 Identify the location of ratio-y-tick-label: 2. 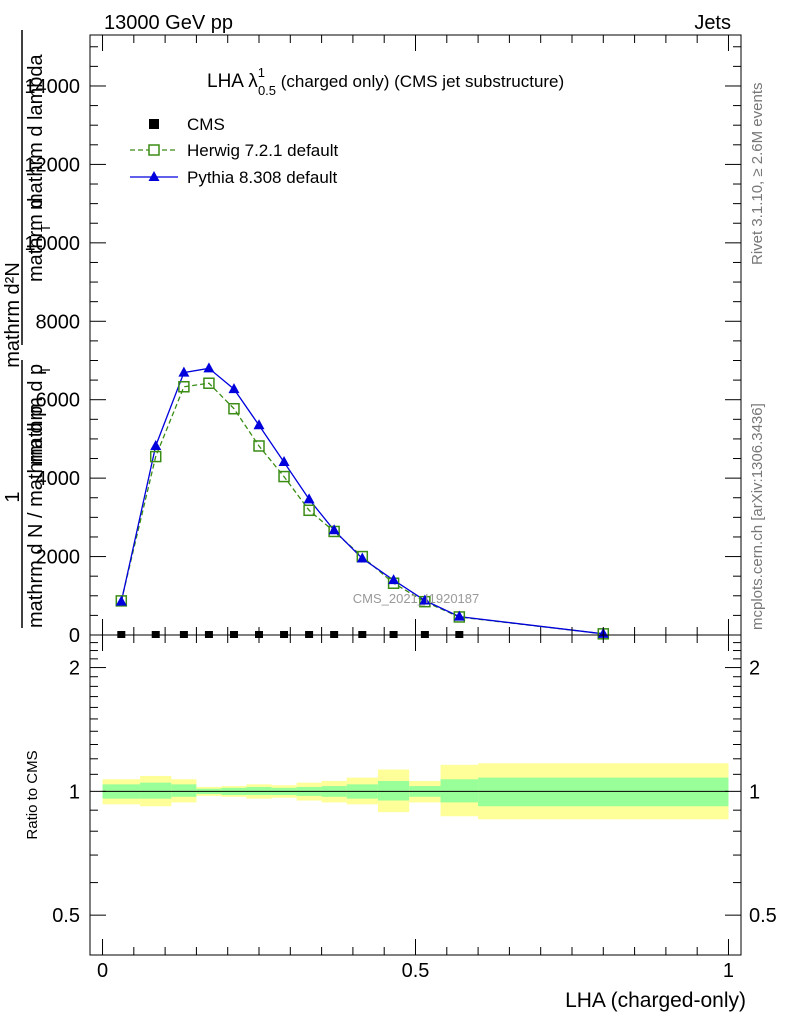
(74, 669).